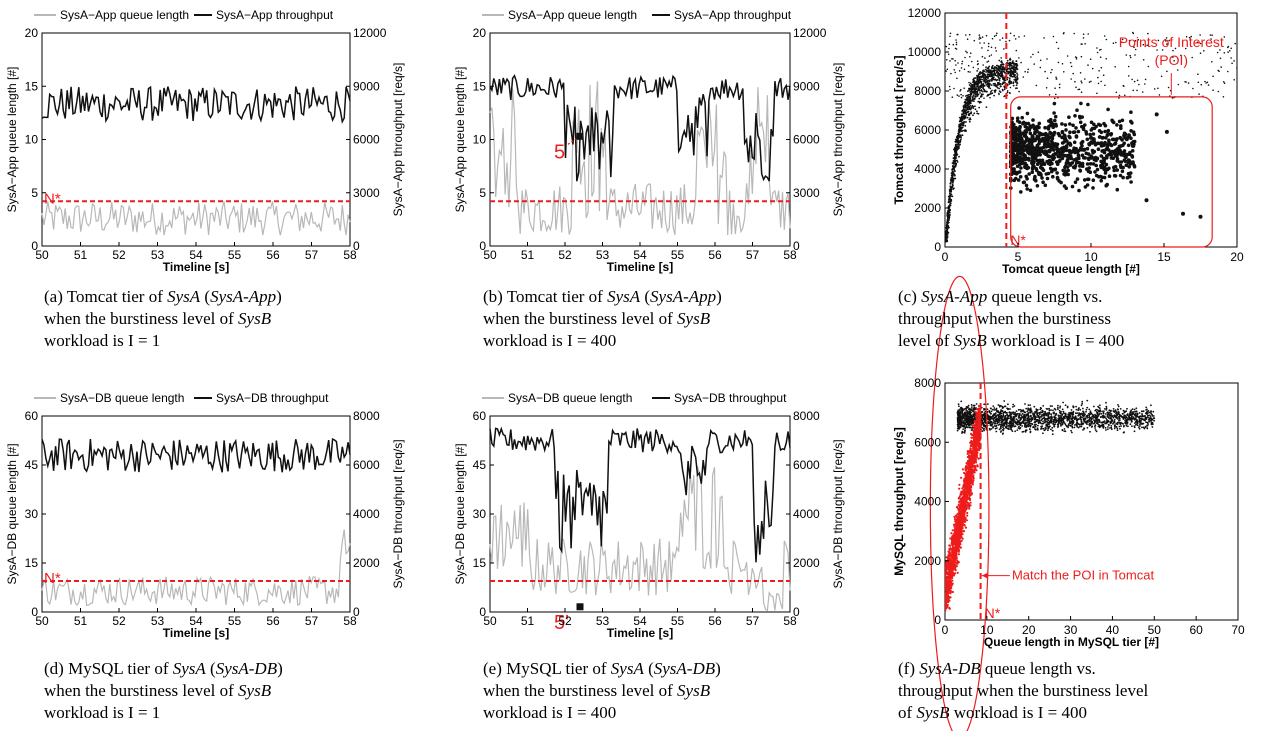  What do you see at coordinates (480, 563) in the screenshot?
I see `y-left-tick-label: 15` at bounding box center [480, 563].